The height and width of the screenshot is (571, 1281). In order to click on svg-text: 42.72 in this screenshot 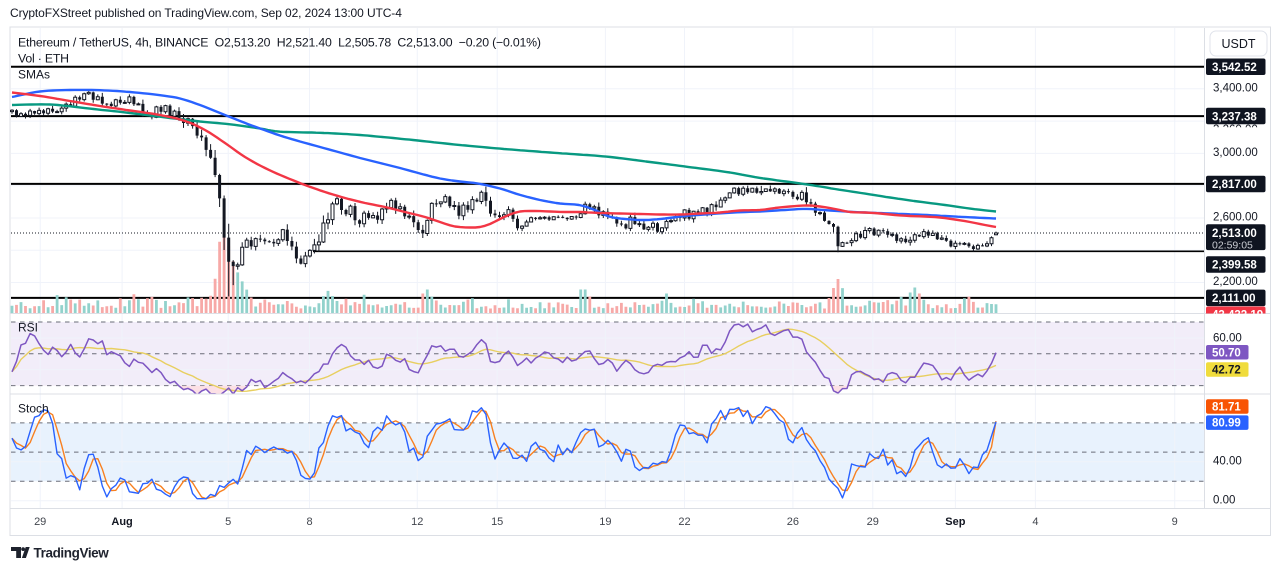, I will do `click(1226, 371)`.